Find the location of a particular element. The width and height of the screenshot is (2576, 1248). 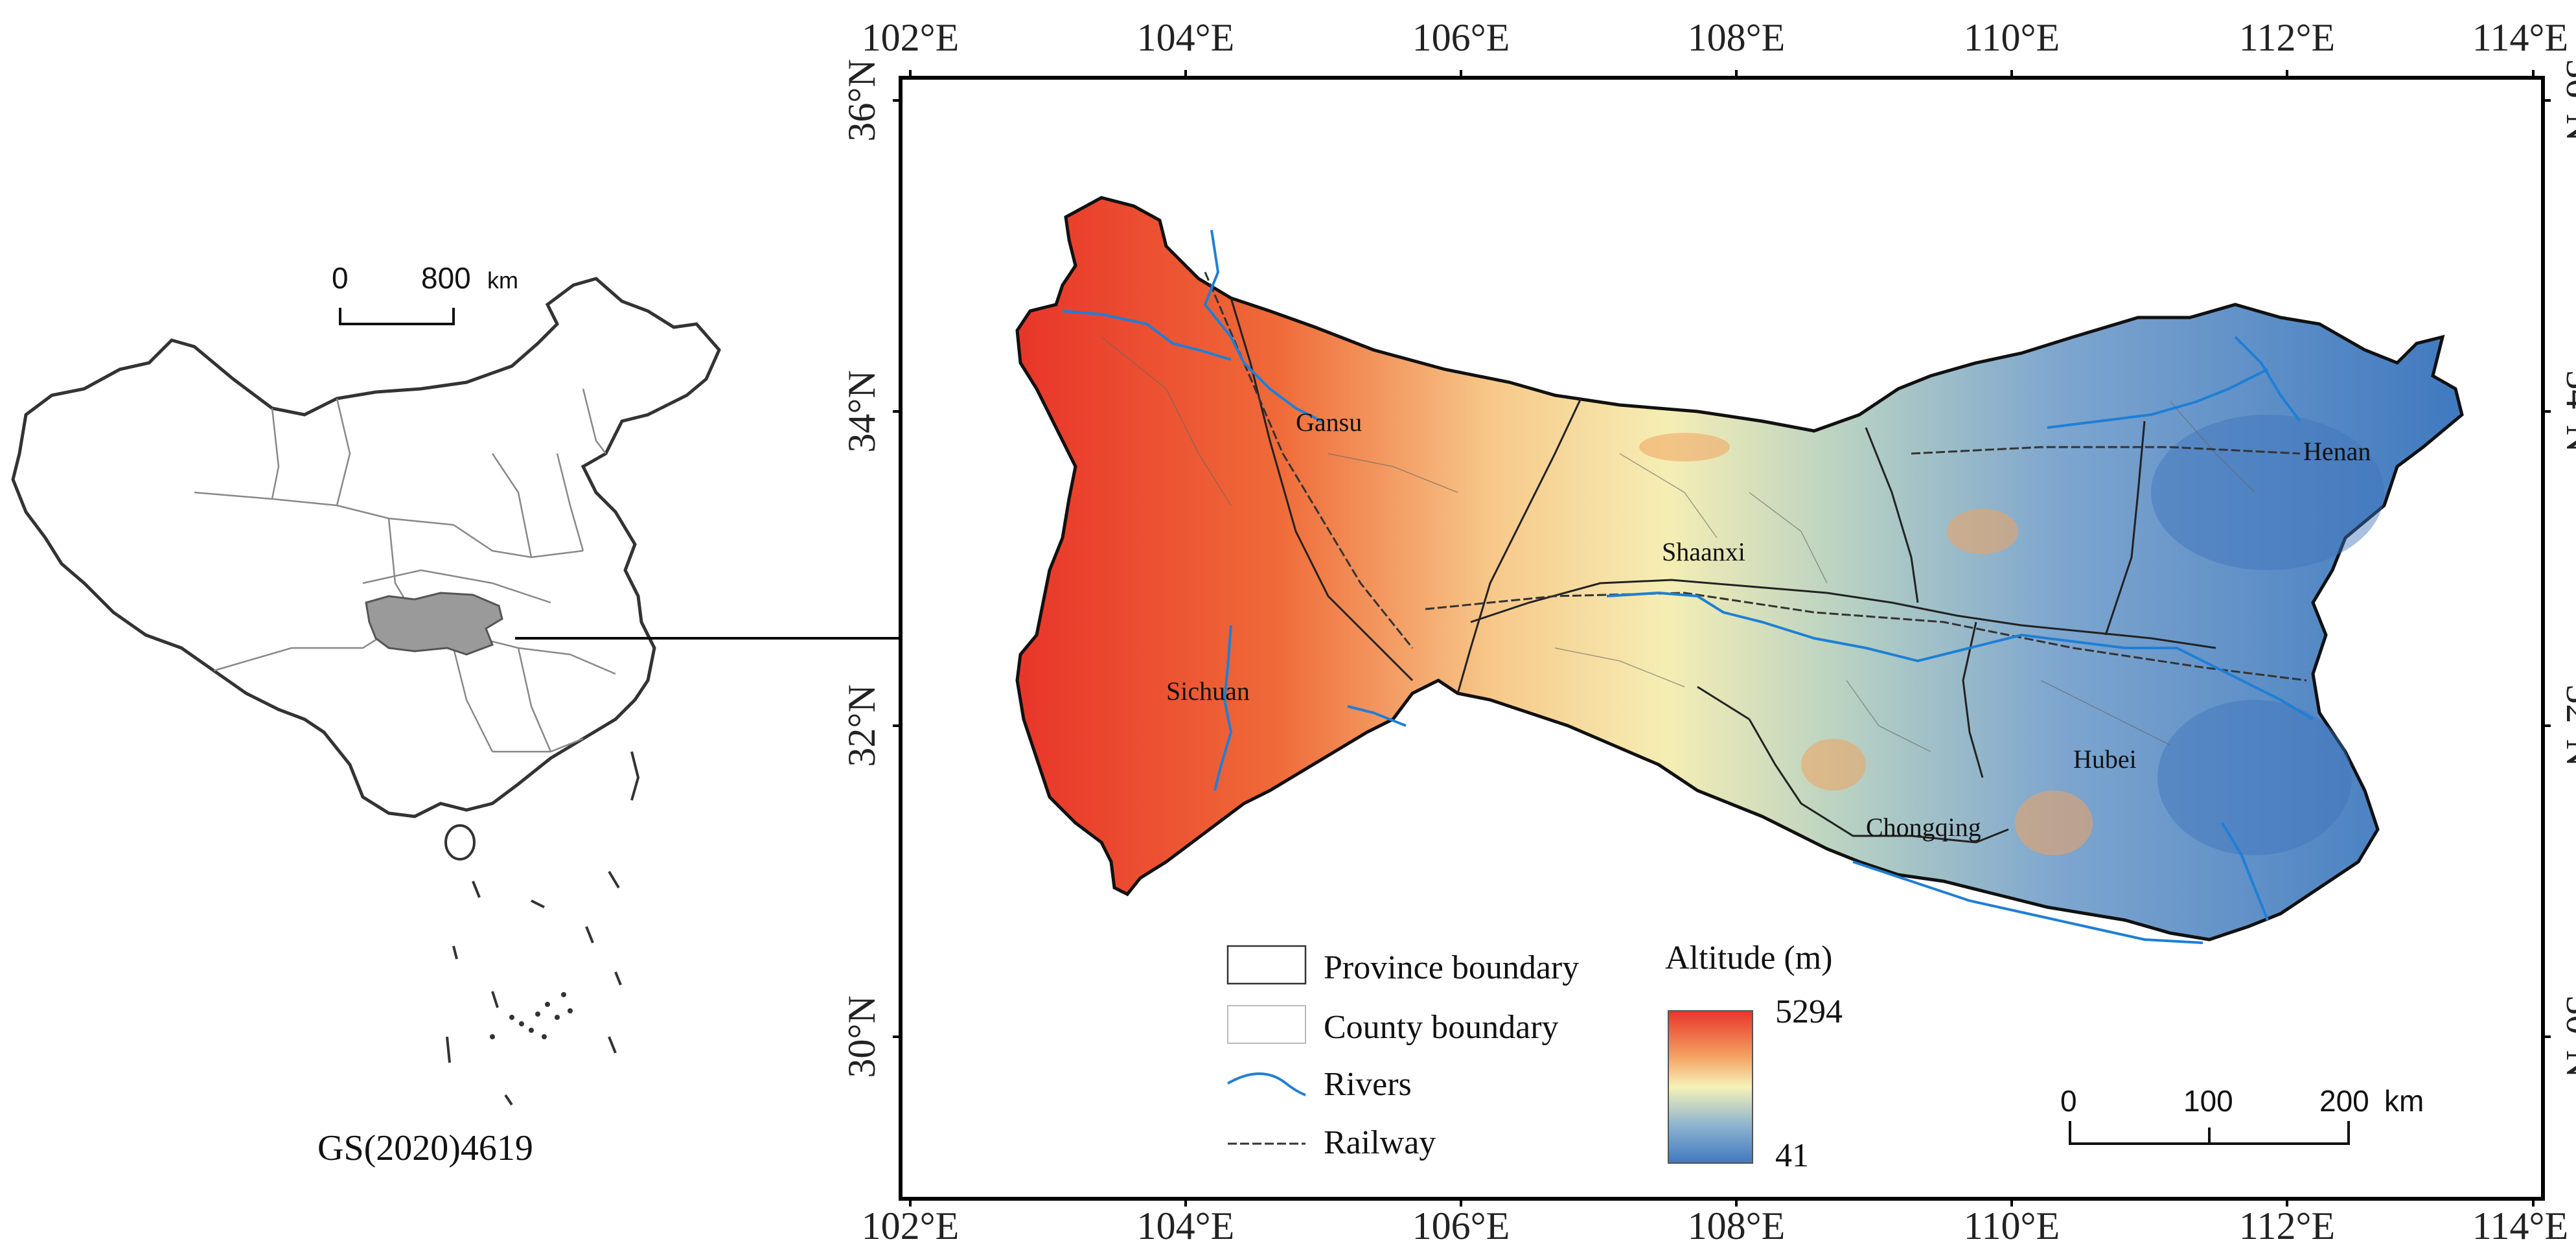

lat-label-right: 30°N is located at coordinates (2567, 1036).